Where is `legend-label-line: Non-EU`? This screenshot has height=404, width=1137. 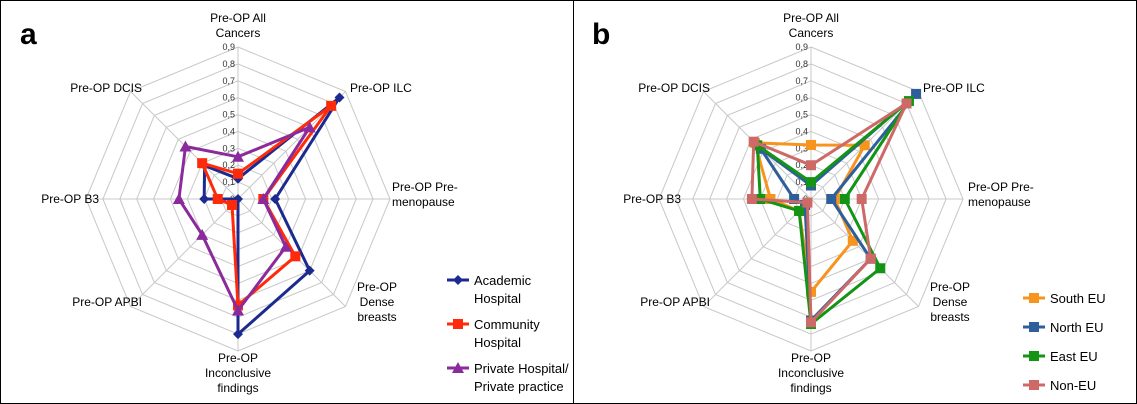 legend-label-line: Non-EU is located at coordinates (1073, 385).